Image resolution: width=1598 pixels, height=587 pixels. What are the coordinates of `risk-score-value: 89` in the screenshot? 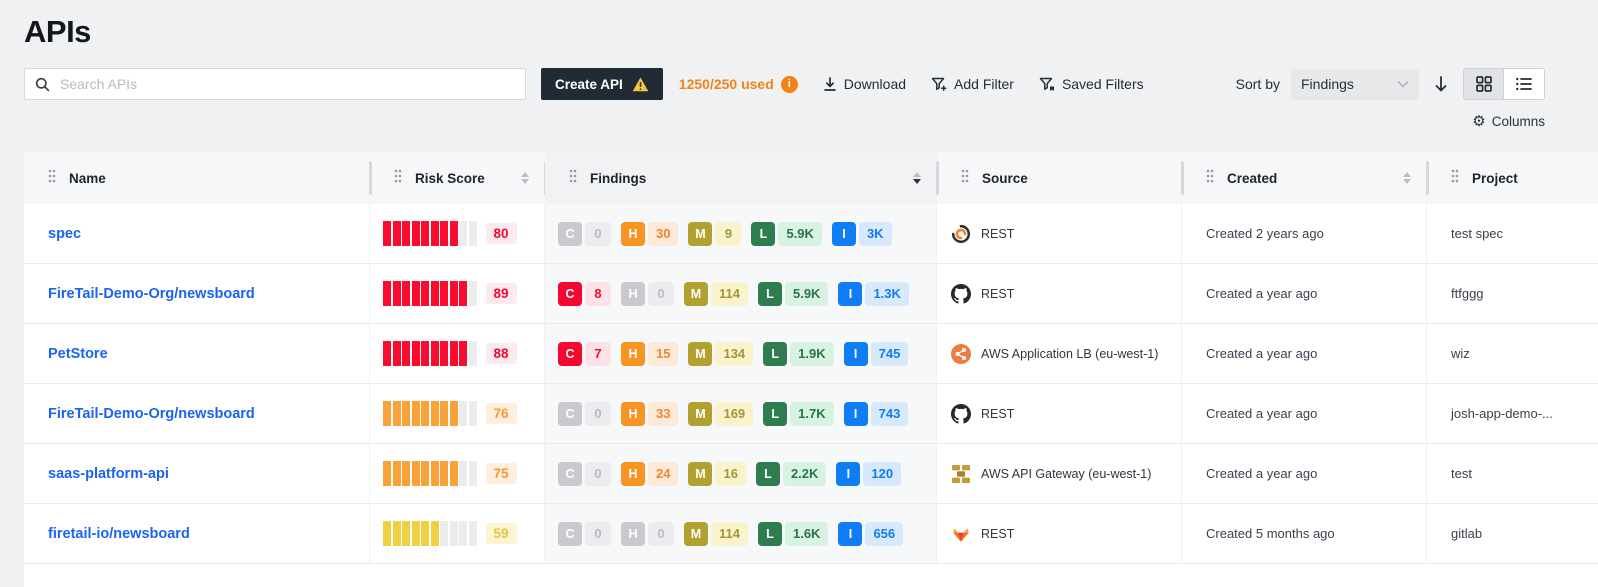 It's located at (501, 293).